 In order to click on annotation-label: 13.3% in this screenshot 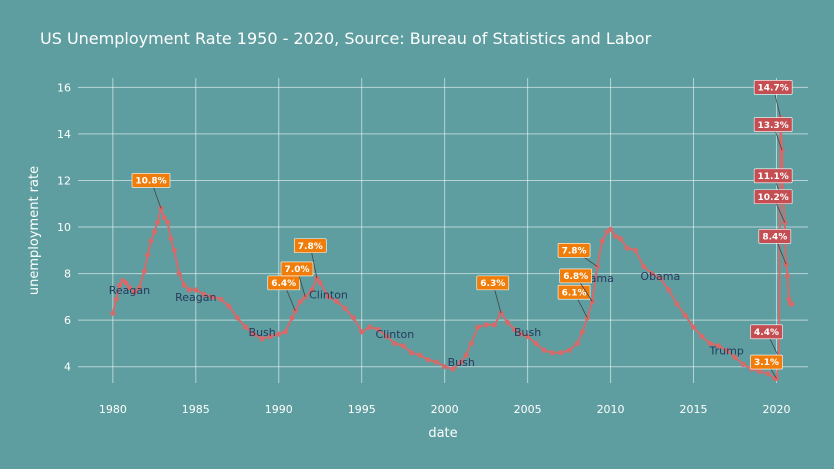, I will do `click(773, 126)`.